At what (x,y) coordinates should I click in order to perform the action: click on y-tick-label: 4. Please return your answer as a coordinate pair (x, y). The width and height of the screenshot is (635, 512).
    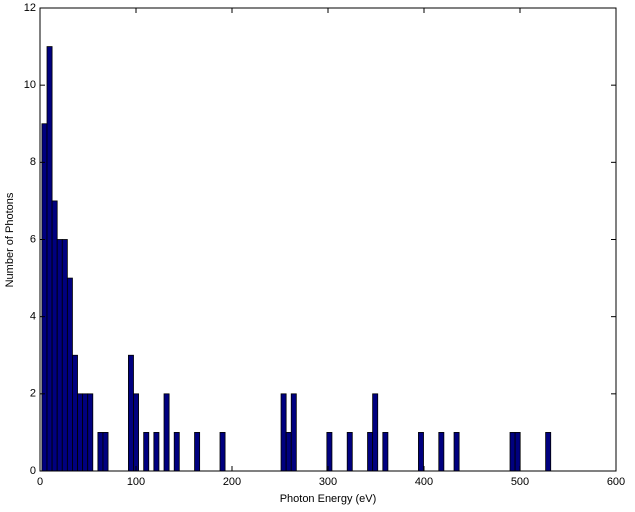
    Looking at the image, I should click on (33, 317).